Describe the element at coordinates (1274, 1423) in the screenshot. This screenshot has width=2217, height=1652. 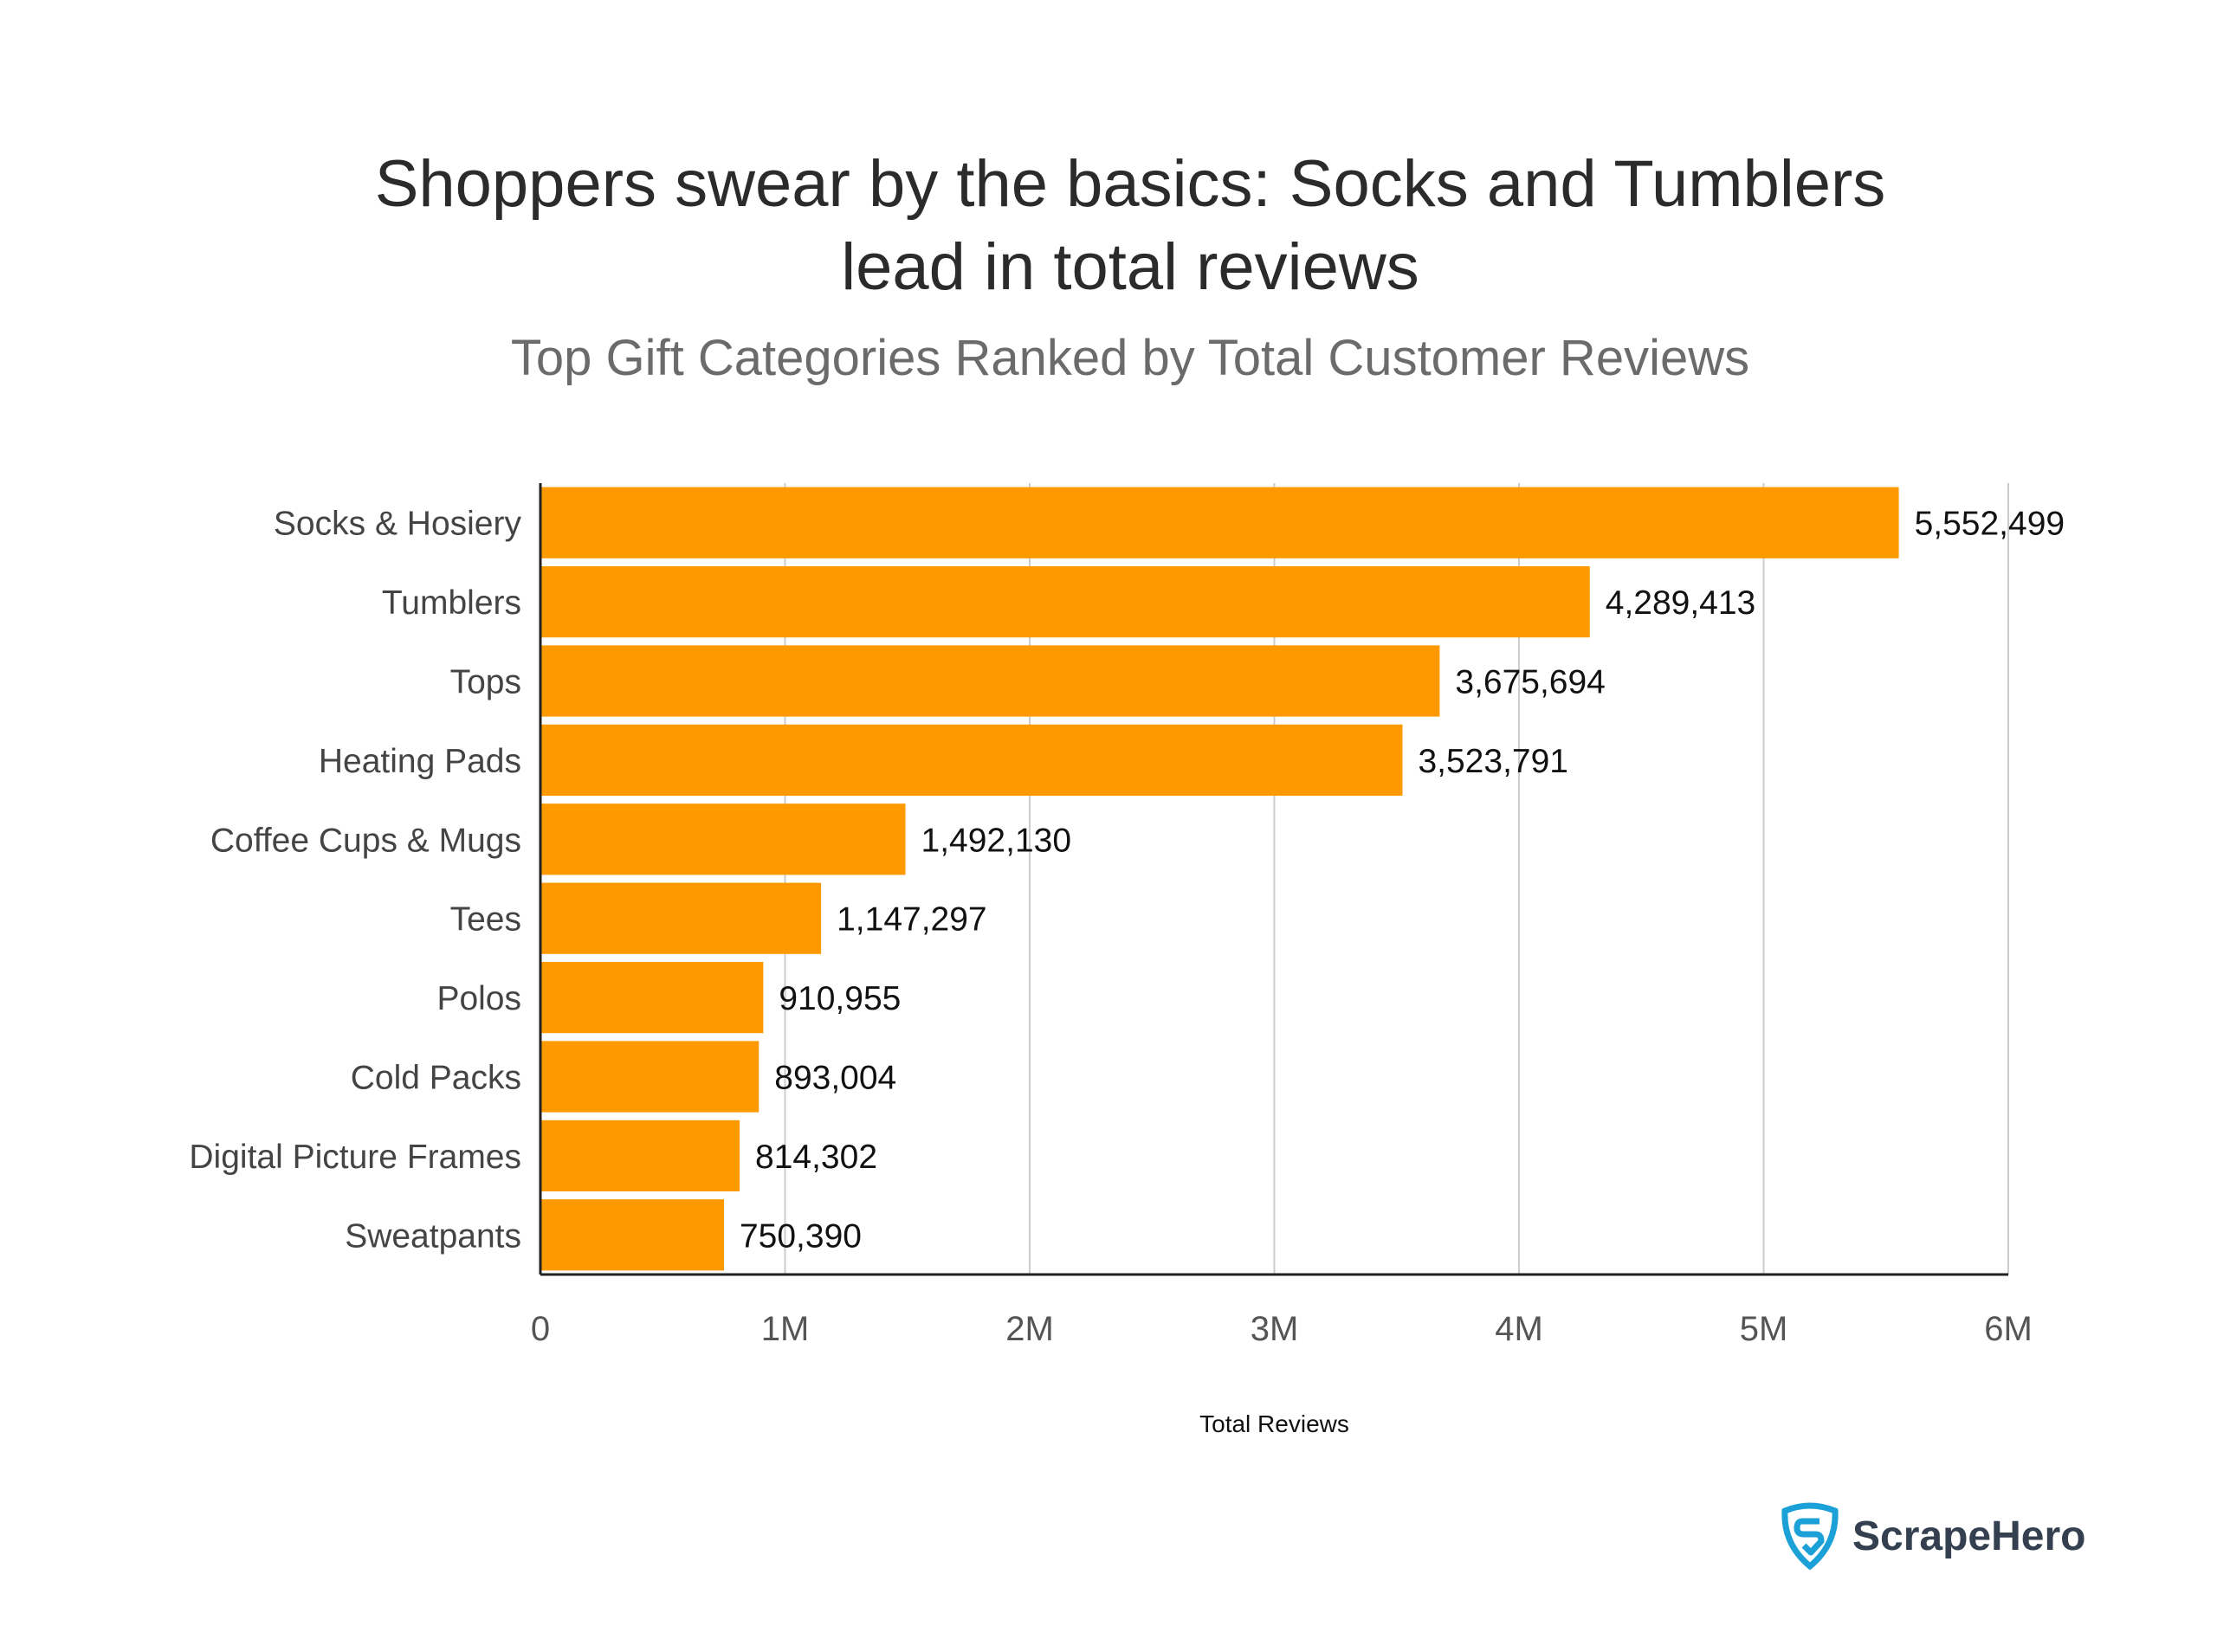
I see `x-axis-title: Total Reviews` at that location.